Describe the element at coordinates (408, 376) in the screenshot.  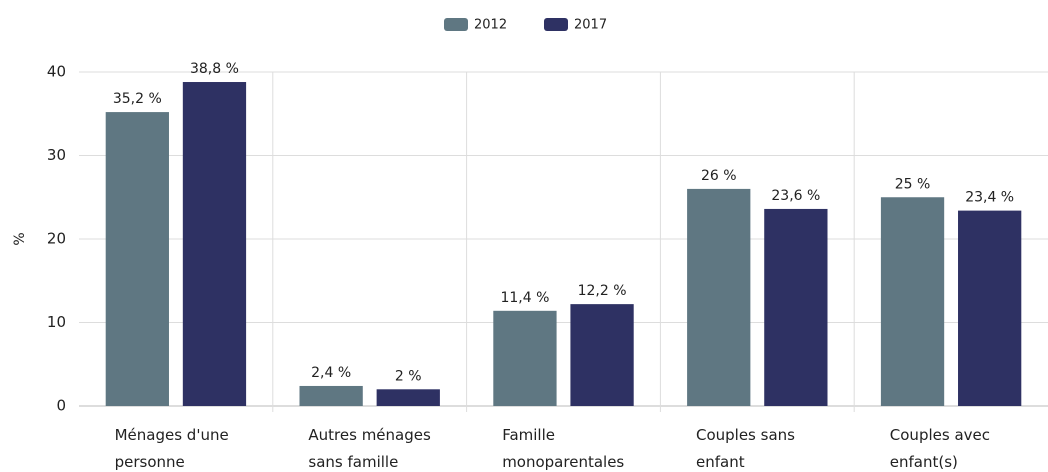
I see `value-label: 2 %` at that location.